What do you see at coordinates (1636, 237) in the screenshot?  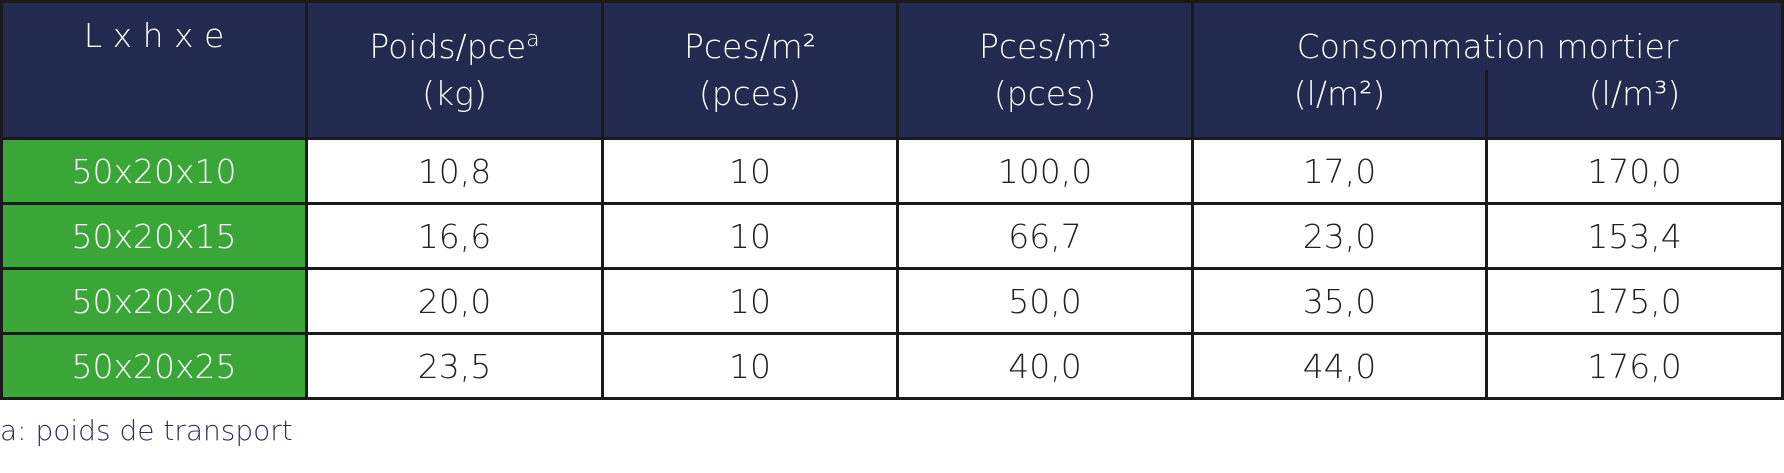 I see `table-cell: 153,4` at bounding box center [1636, 237].